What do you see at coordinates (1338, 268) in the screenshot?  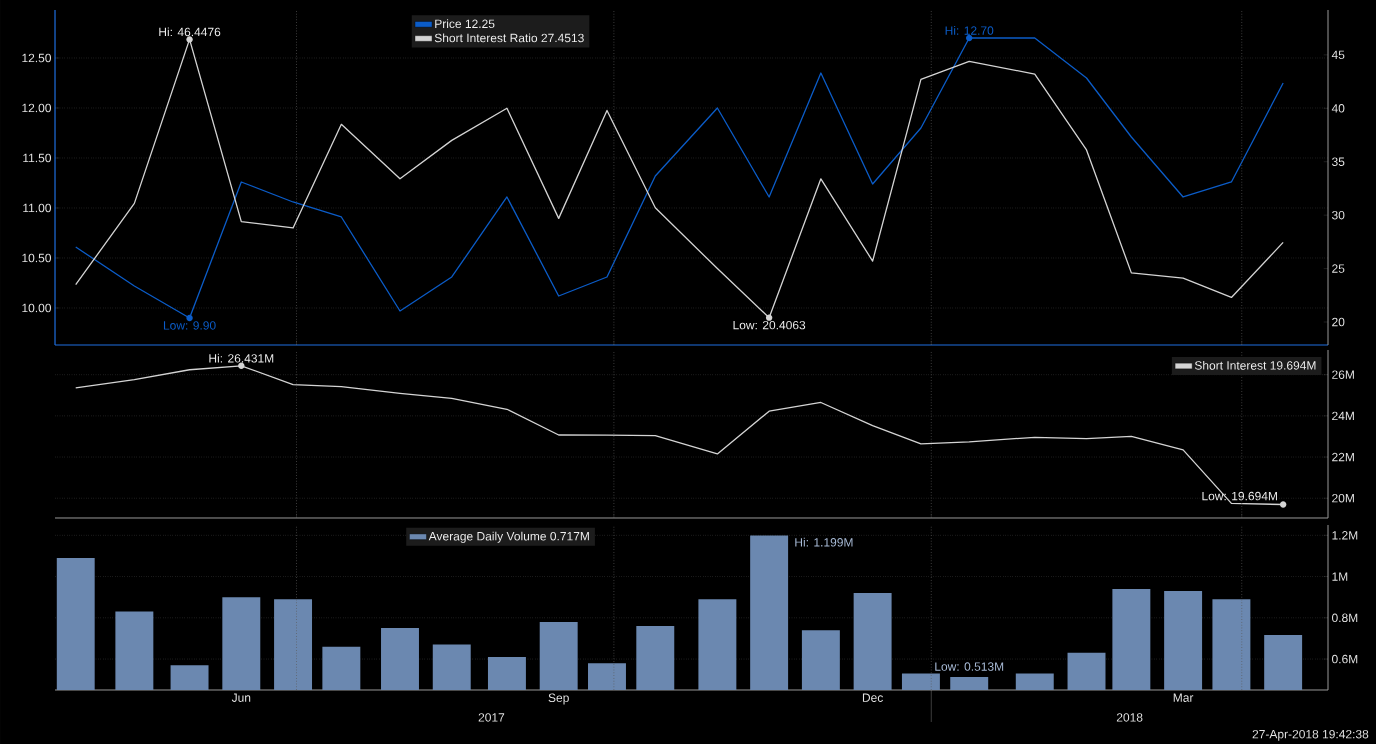 I see `y2-tick-label: 25` at bounding box center [1338, 268].